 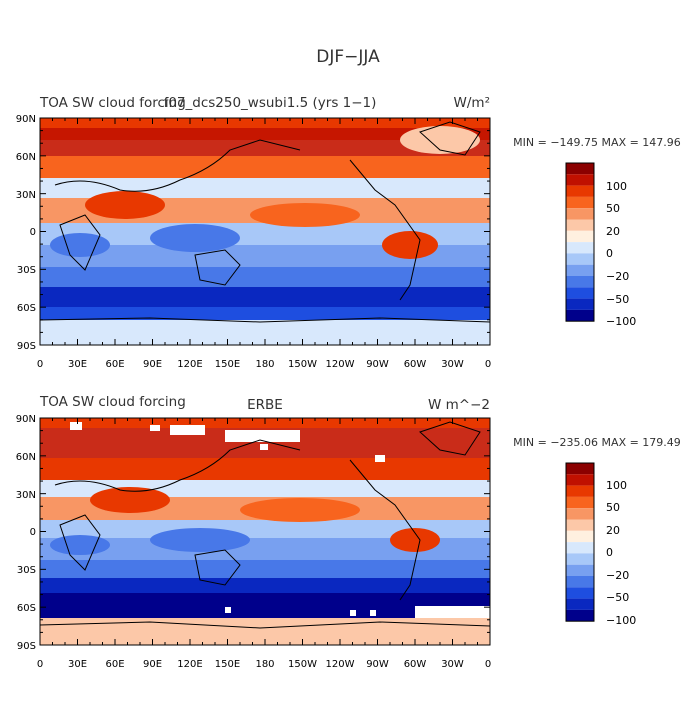 I want to click on panel-stats: MIN = −149.75 MAX = 147.96, so click(x=597, y=142).